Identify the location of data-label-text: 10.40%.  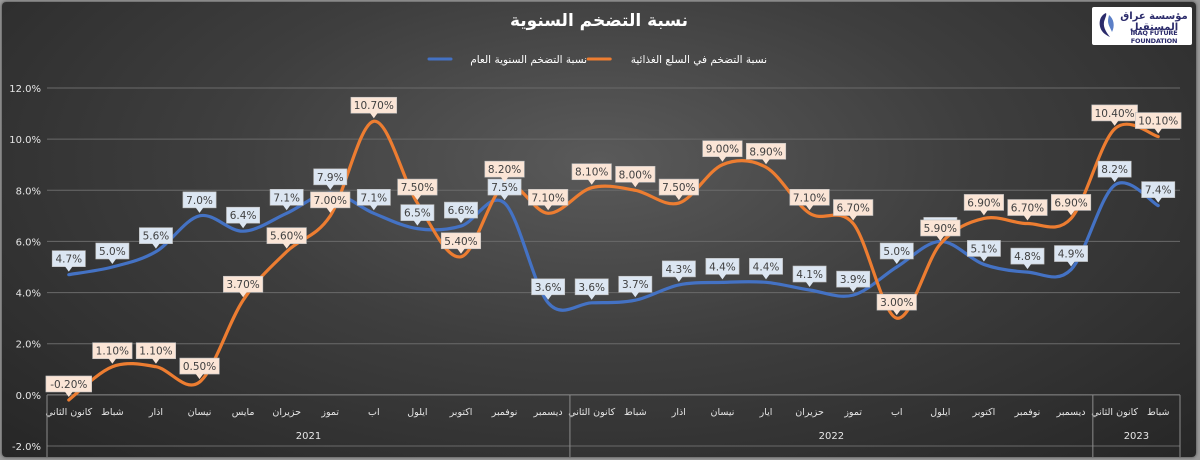
(1115, 114).